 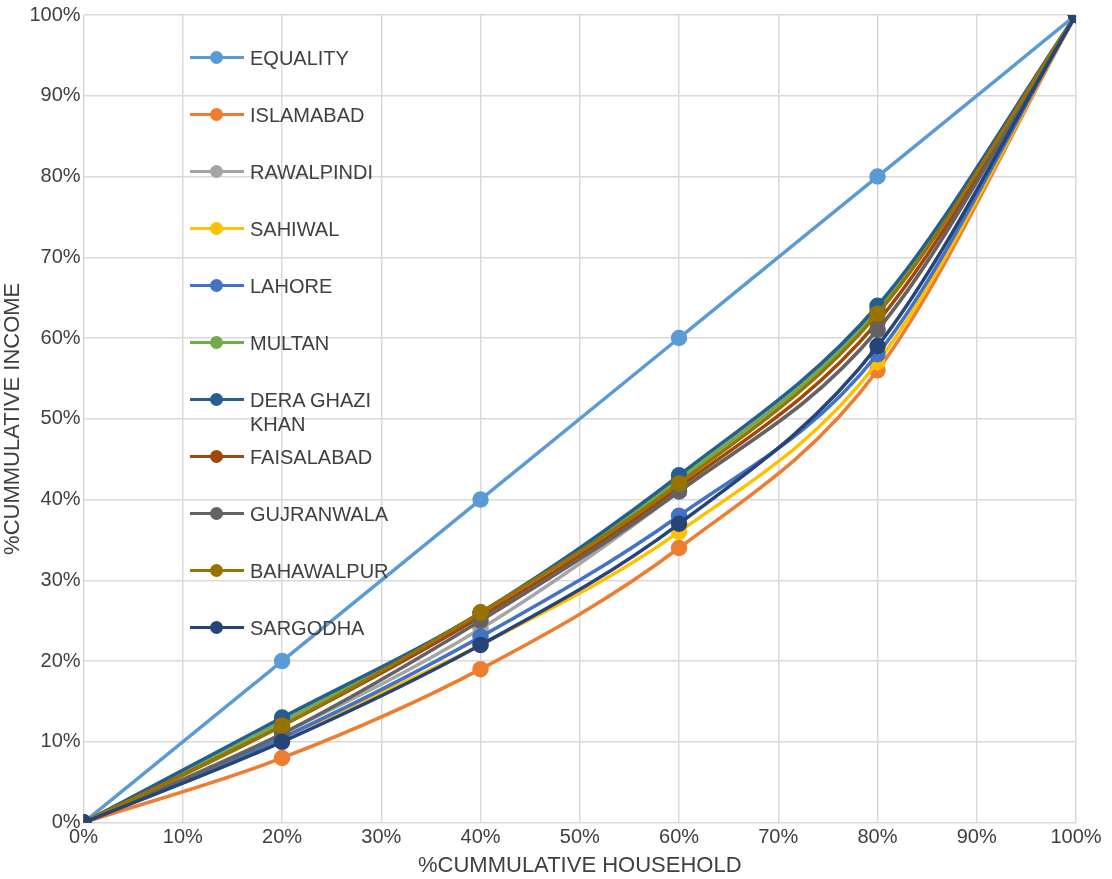 I want to click on x-axis-title: %CUMMULATIVE HOUSEHOLD, so click(x=580, y=864).